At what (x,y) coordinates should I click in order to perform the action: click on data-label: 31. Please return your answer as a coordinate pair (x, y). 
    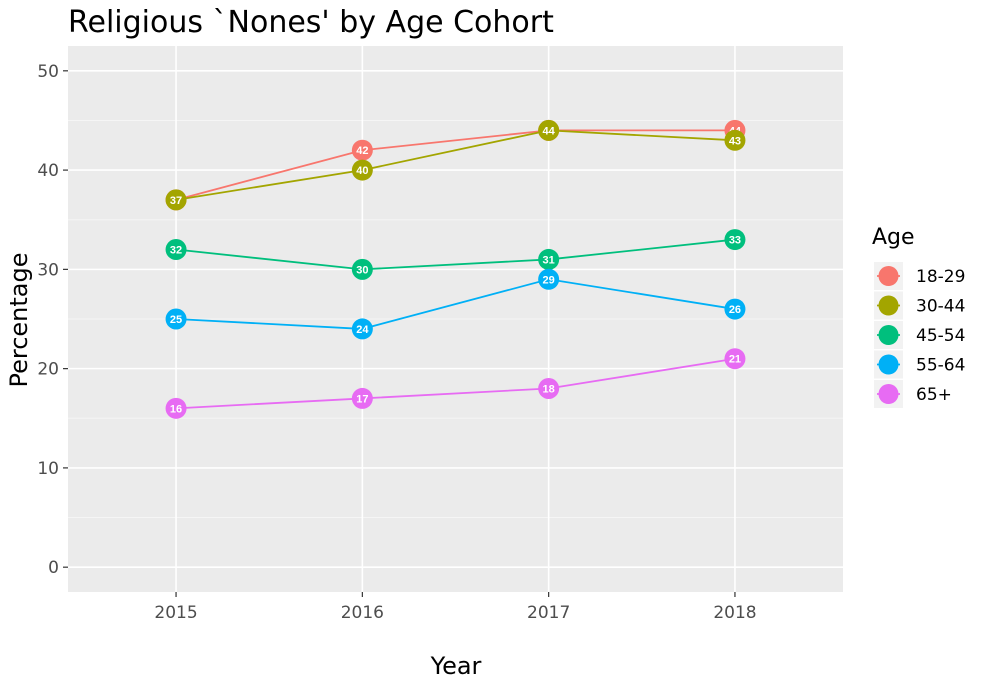
    Looking at the image, I should click on (549, 260).